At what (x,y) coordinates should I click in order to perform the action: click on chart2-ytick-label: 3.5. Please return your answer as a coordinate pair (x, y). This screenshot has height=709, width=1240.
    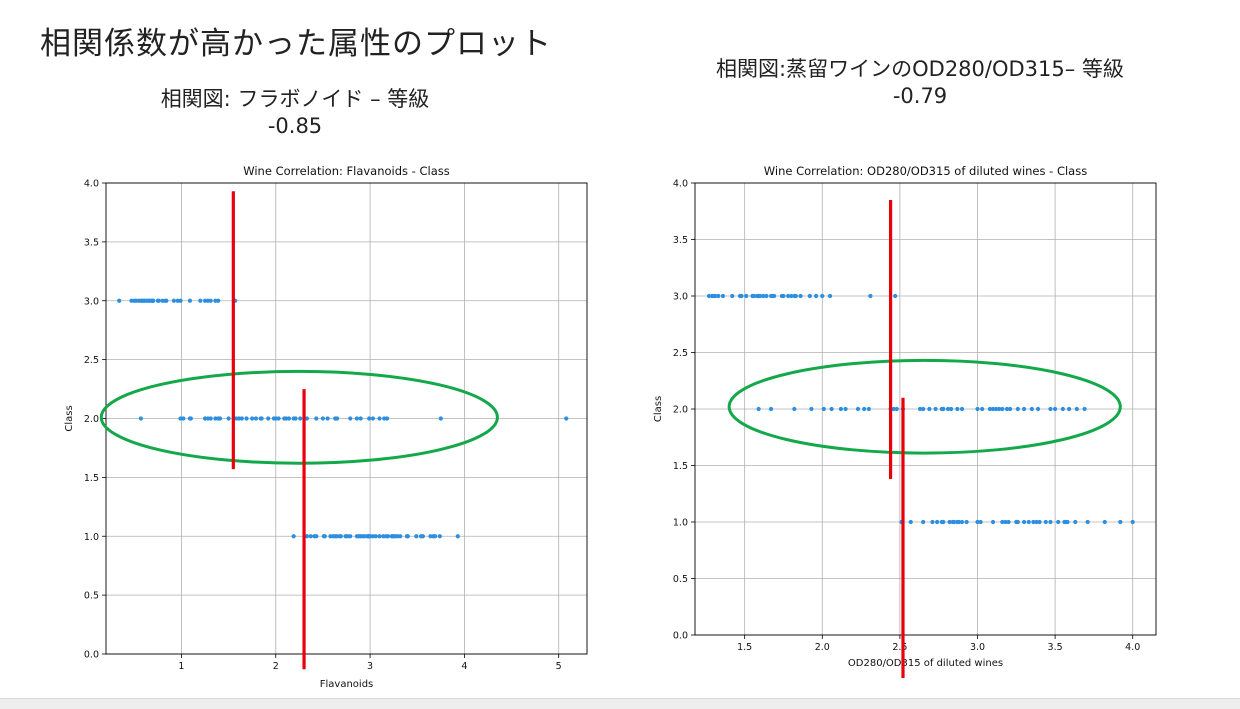
    Looking at the image, I should click on (680, 240).